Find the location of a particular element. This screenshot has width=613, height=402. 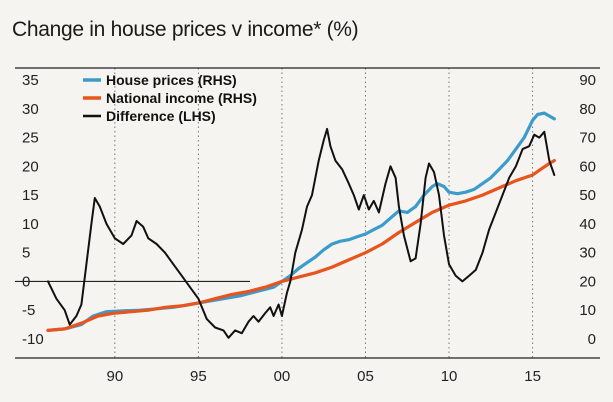

x-tick-label: 10 is located at coordinates (449, 376).